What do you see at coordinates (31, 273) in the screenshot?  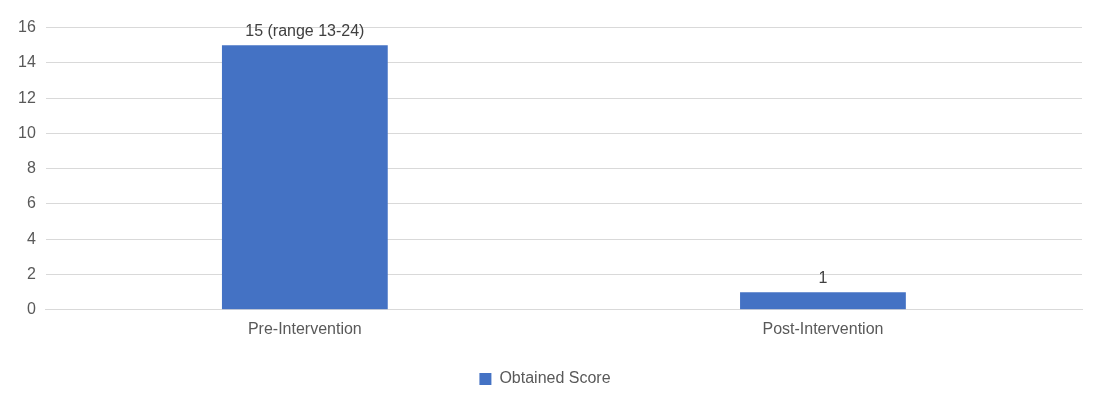 I see `y-tick-label: 2` at bounding box center [31, 273].